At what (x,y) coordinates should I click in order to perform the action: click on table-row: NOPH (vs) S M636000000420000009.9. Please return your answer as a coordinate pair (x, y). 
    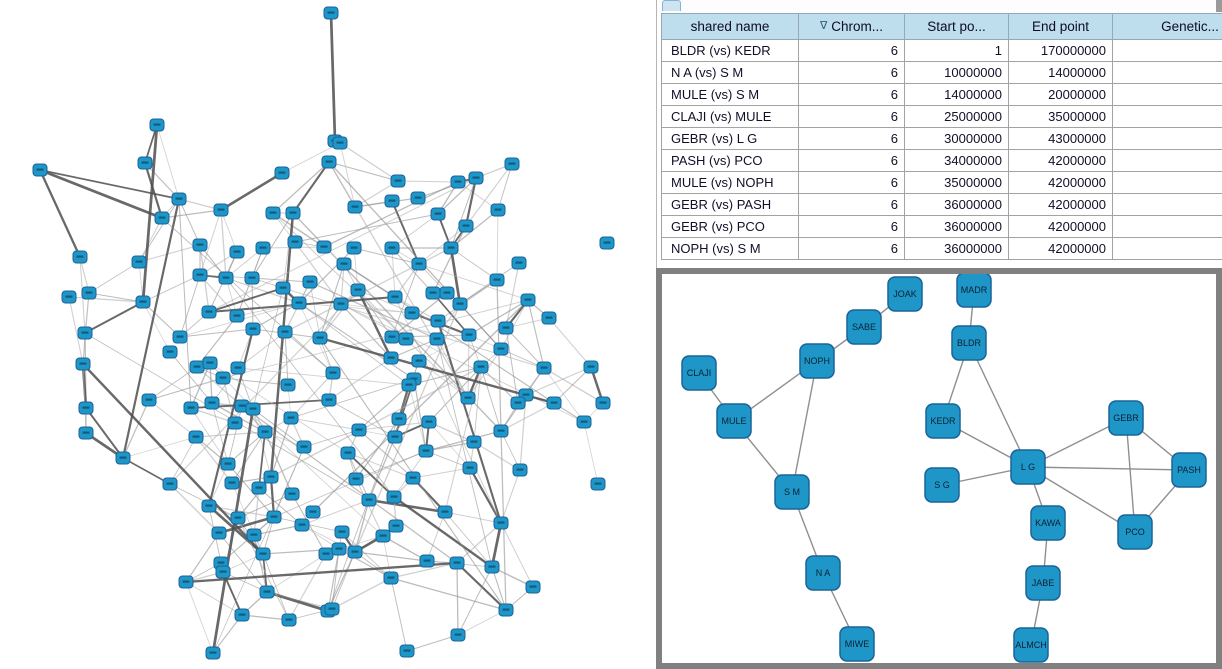
    Looking at the image, I should click on (941, 248).